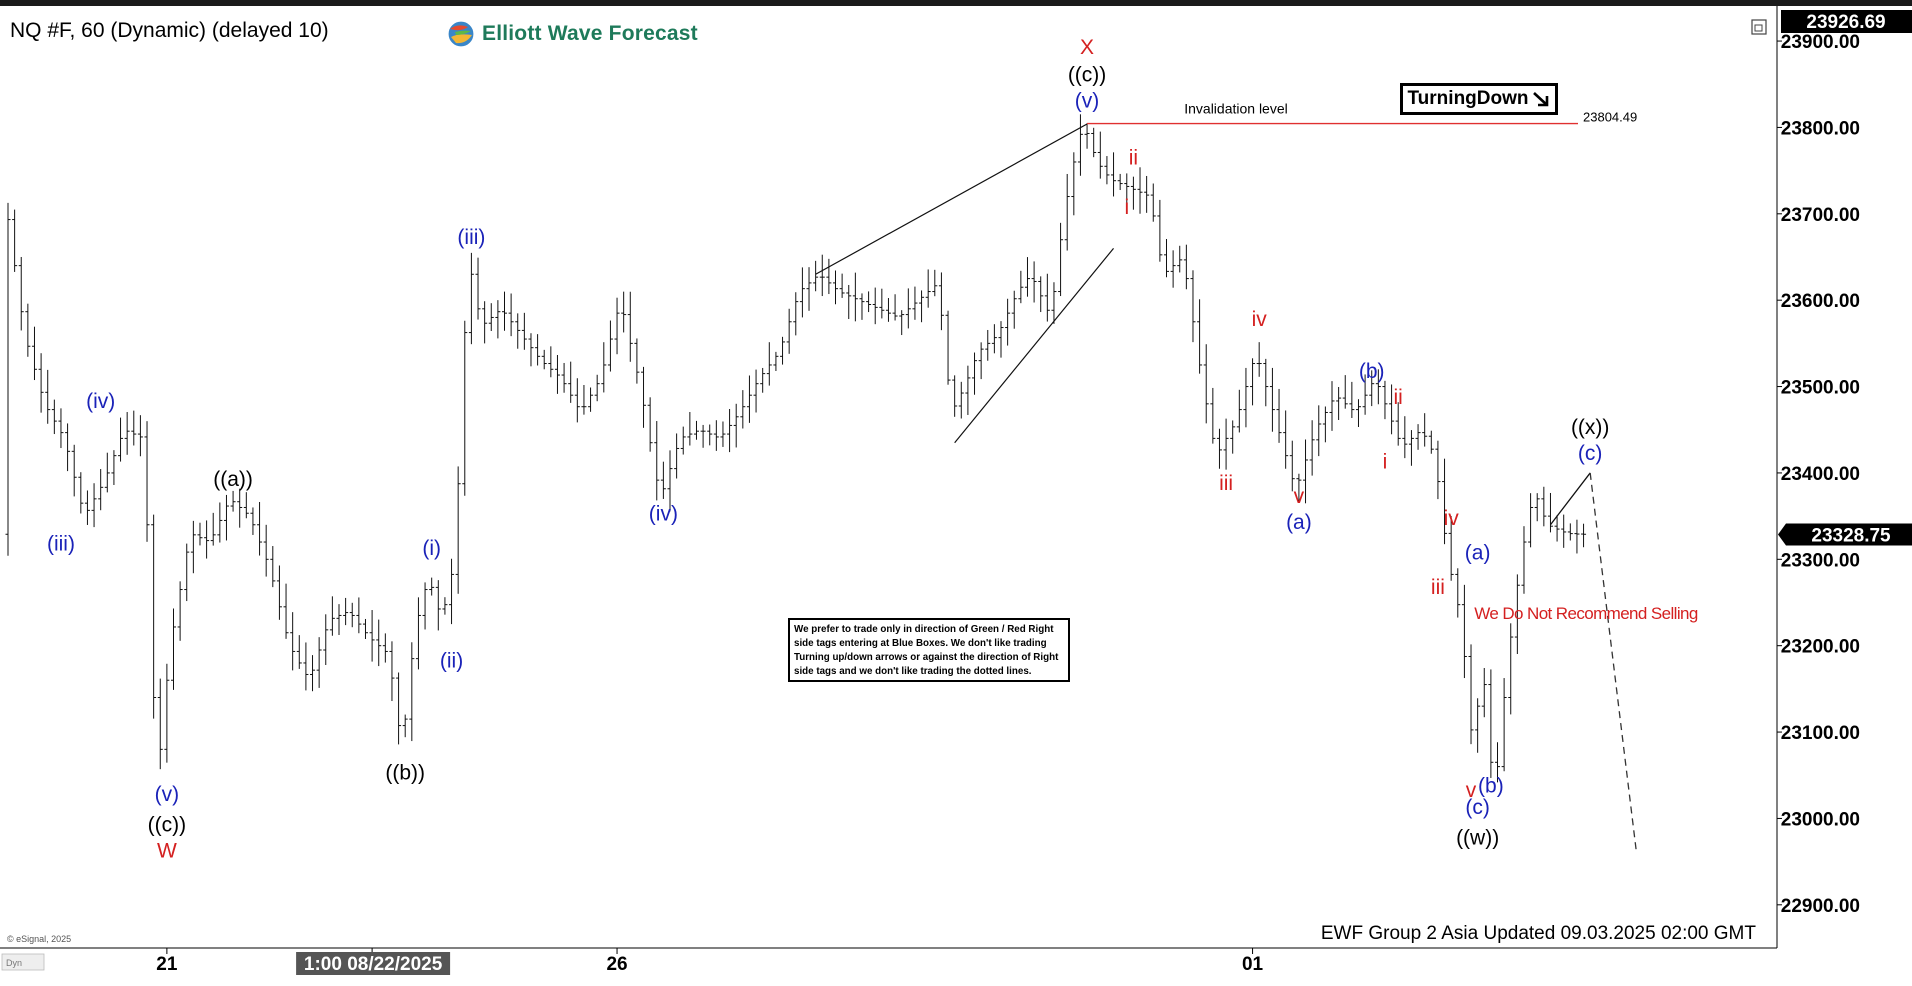  What do you see at coordinates (1820, 906) in the screenshot?
I see `price-tick-label: 22900.00` at bounding box center [1820, 906].